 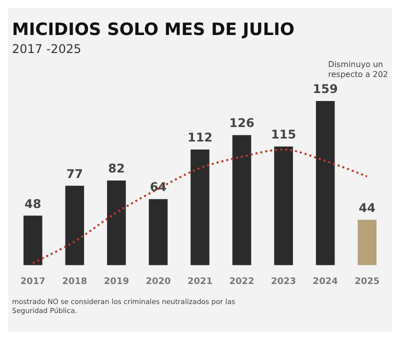 What do you see at coordinates (367, 207) in the screenshot?
I see `data-label: 44` at bounding box center [367, 207].